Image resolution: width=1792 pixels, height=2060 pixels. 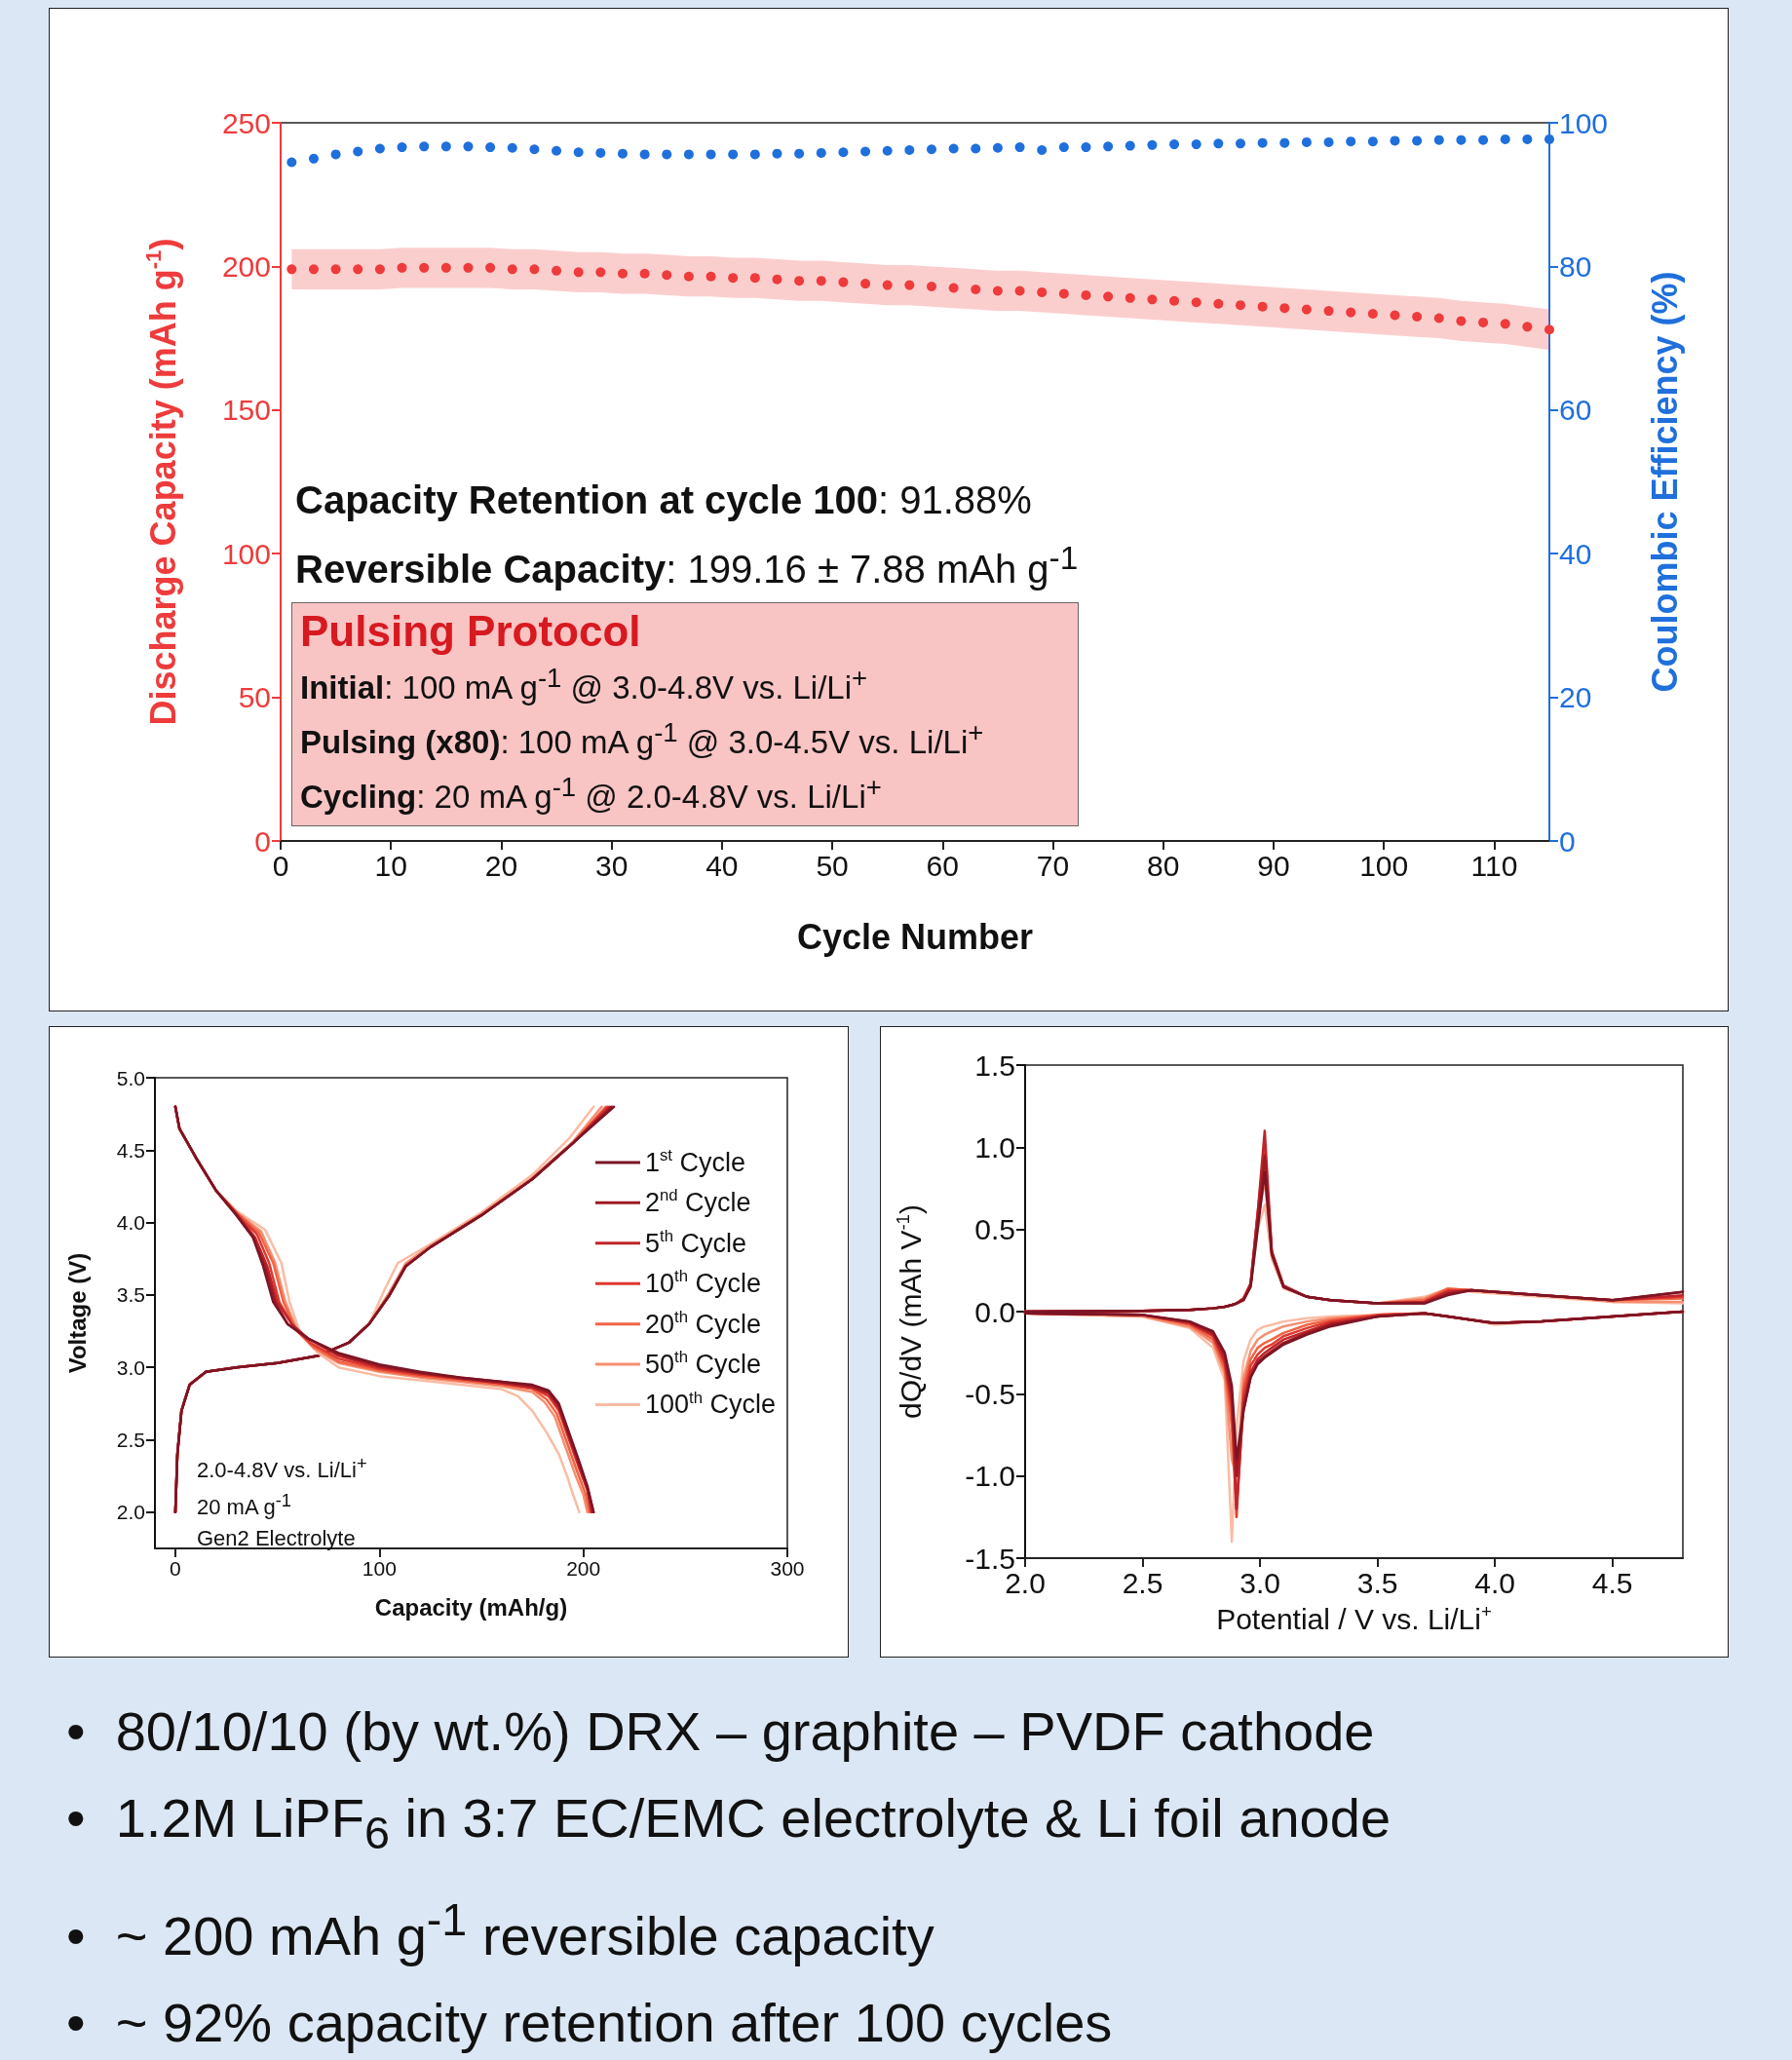 What do you see at coordinates (687, 566) in the screenshot?
I see `annotation: Reversible Capacity: 199.16 ± 7.88 mAh g$^{-1}$` at bounding box center [687, 566].